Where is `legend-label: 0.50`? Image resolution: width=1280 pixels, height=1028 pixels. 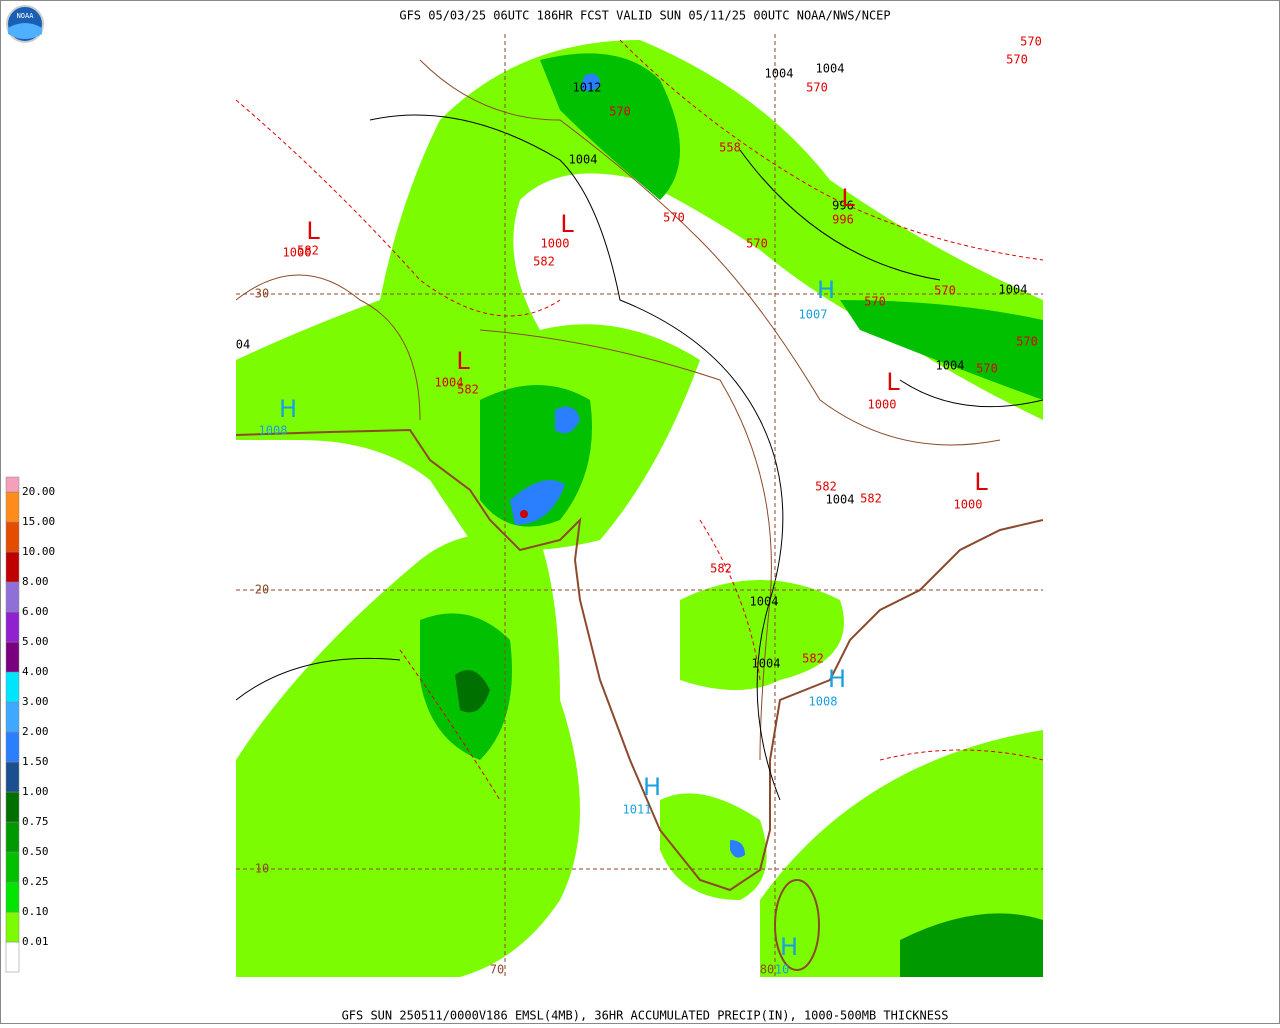
legend-label: 0.50 is located at coordinates (35, 851).